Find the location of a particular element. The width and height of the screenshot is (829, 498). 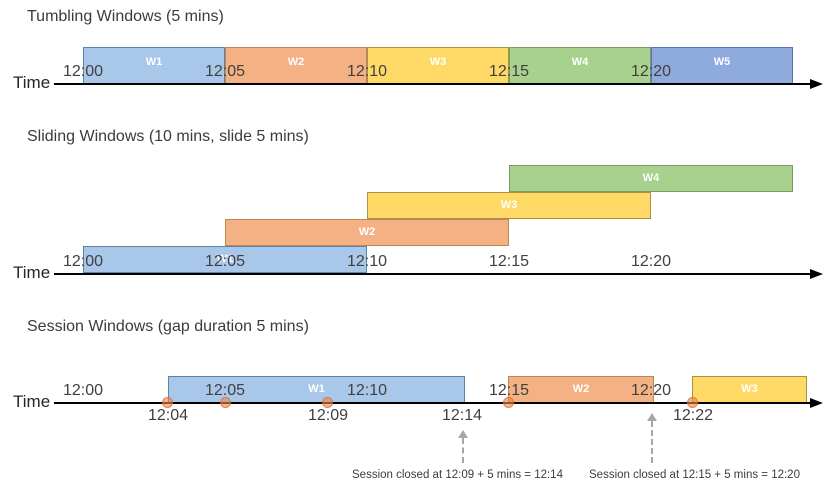

tumbling-section-title: Tumbling Windows (5 mins) is located at coordinates (125, 16).